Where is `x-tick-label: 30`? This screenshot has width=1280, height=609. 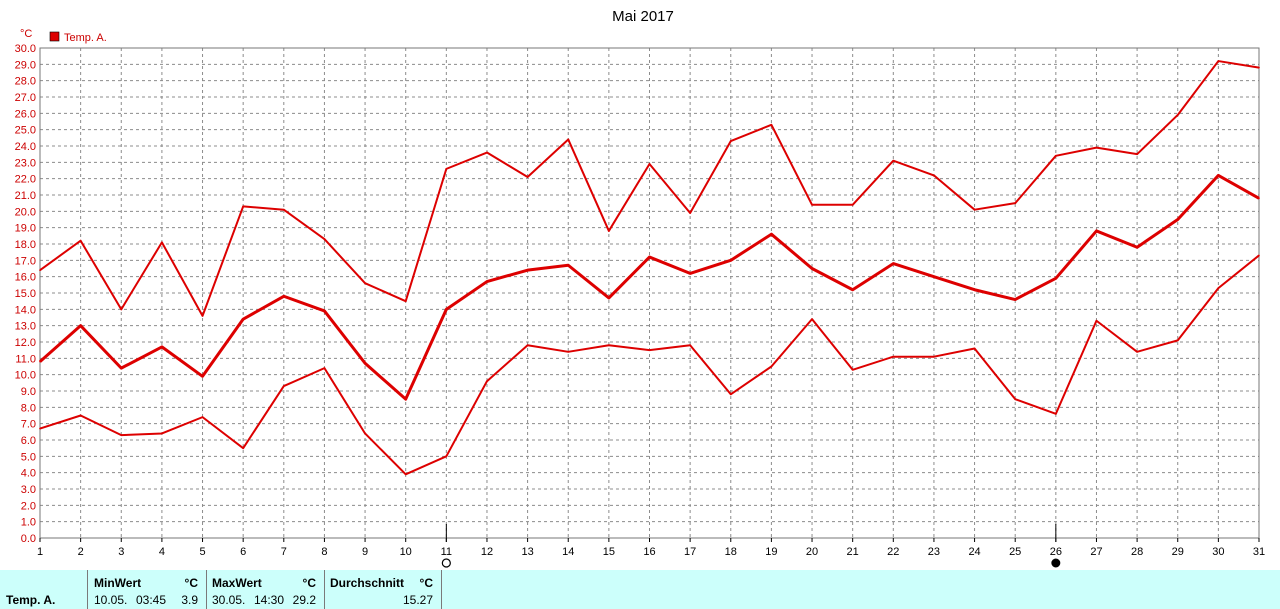 x-tick-label: 30 is located at coordinates (1218, 552).